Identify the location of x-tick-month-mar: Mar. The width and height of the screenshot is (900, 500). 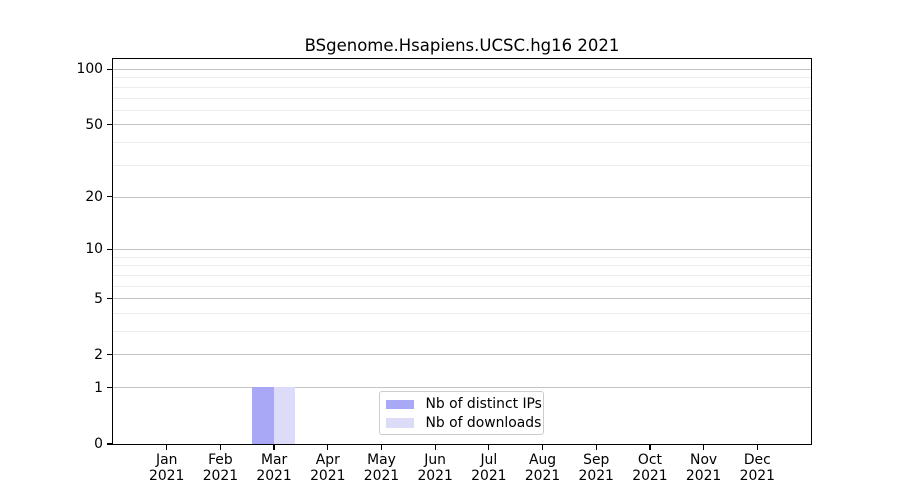
(274, 460).